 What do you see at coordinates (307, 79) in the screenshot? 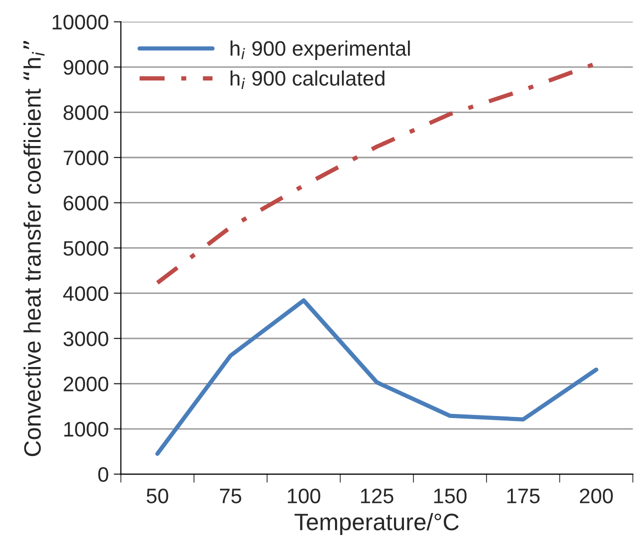
I see `legend-label: h$_{i}$ 900 calculated` at bounding box center [307, 79].